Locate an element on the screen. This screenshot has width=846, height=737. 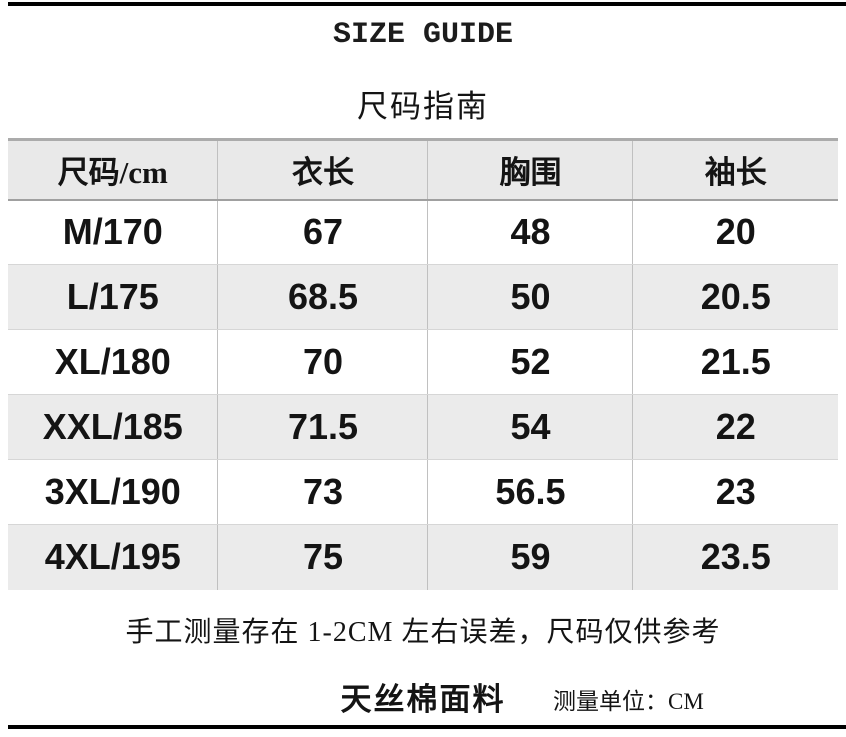
fabric-row: 天丝棉面料 测量单位：CM is located at coordinates (423, 696).